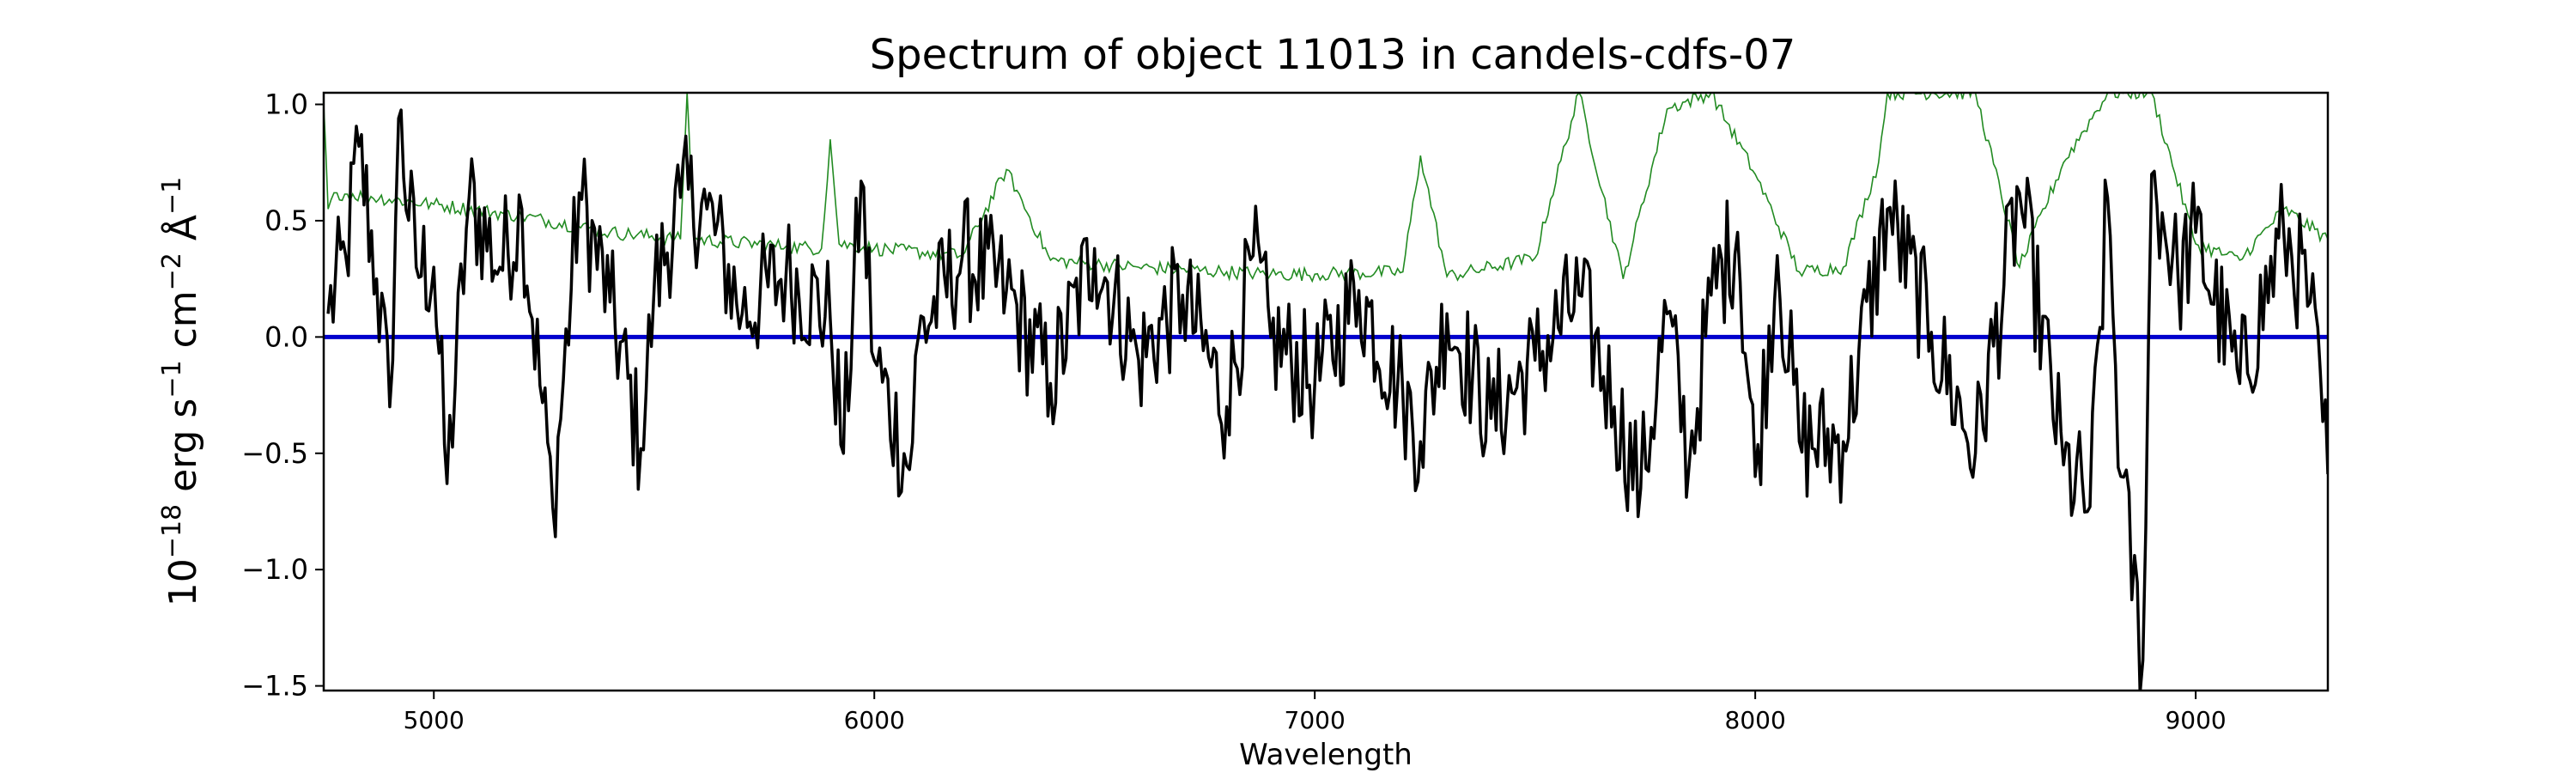  I want to click on y-label-unit3-exp: −1, so click(172, 196).